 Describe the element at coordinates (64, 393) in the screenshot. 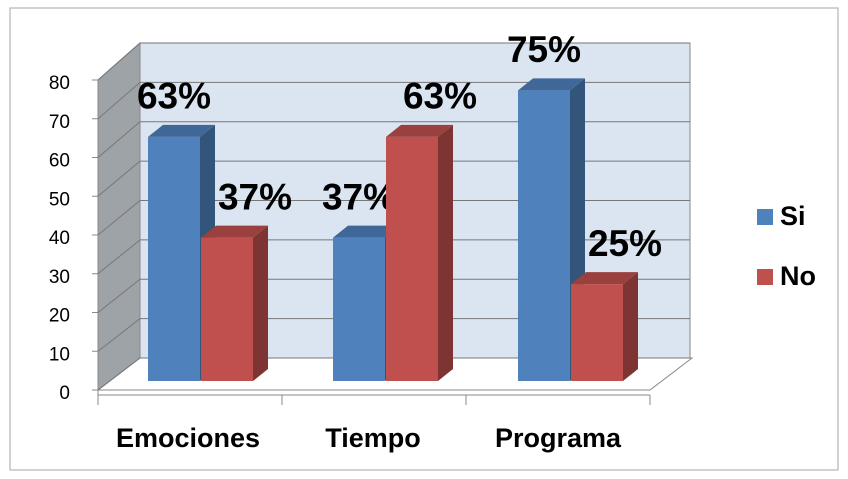

I see `y-tick-label: 0` at that location.